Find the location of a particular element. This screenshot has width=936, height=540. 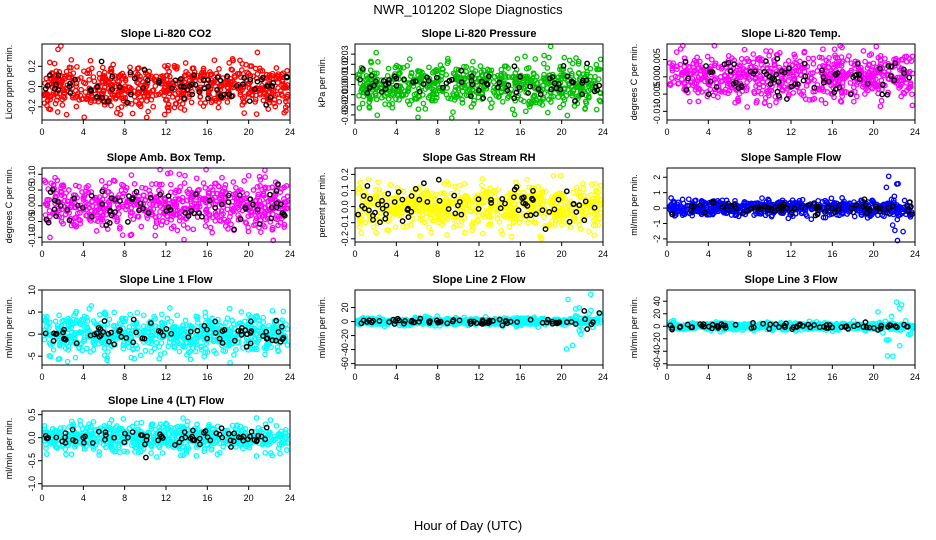

x-tick-label: 0 is located at coordinates (354, 254).